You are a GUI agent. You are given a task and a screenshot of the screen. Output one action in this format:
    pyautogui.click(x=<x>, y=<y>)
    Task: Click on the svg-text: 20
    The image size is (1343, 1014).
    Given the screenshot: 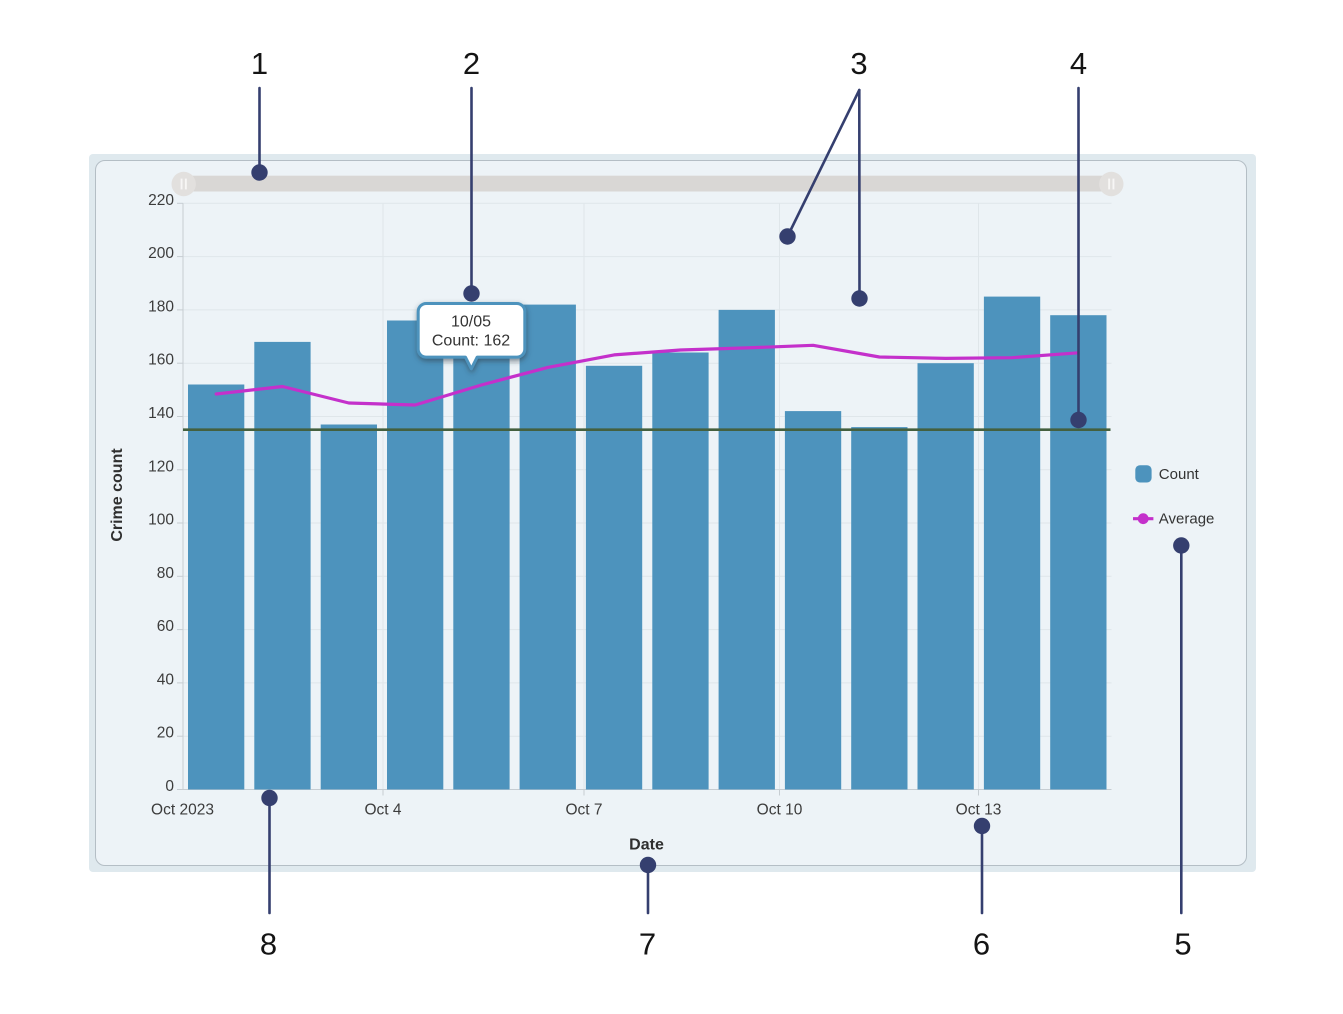 What is the action you would take?
    pyautogui.click(x=166, y=733)
    